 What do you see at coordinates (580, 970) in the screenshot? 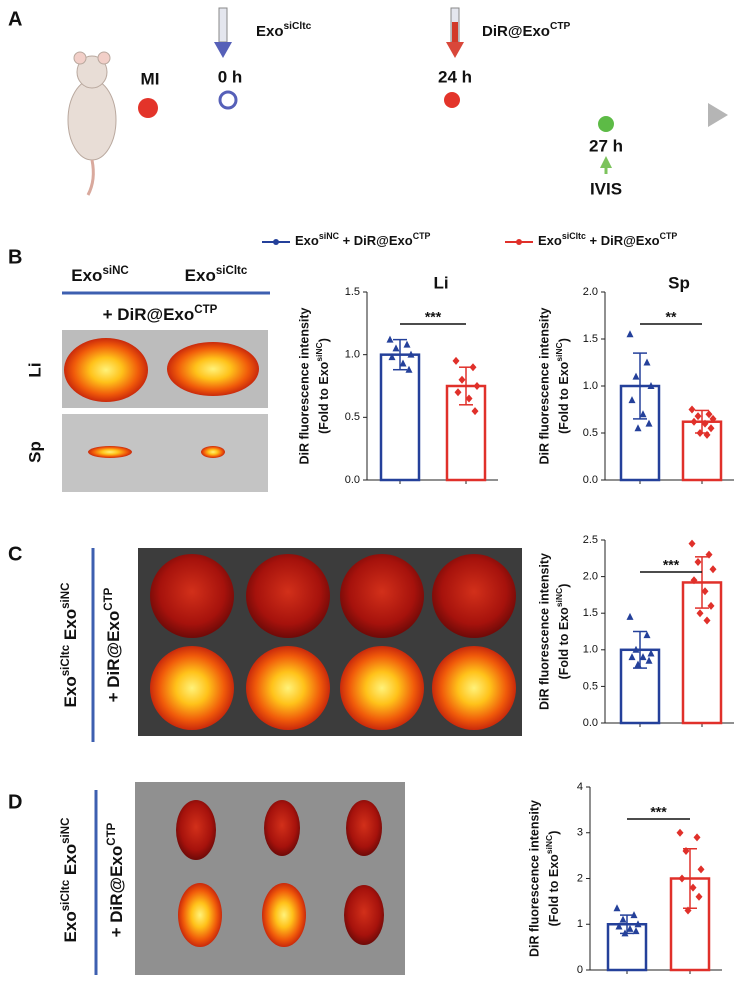
I see `y-tick-label: 0` at bounding box center [580, 970].